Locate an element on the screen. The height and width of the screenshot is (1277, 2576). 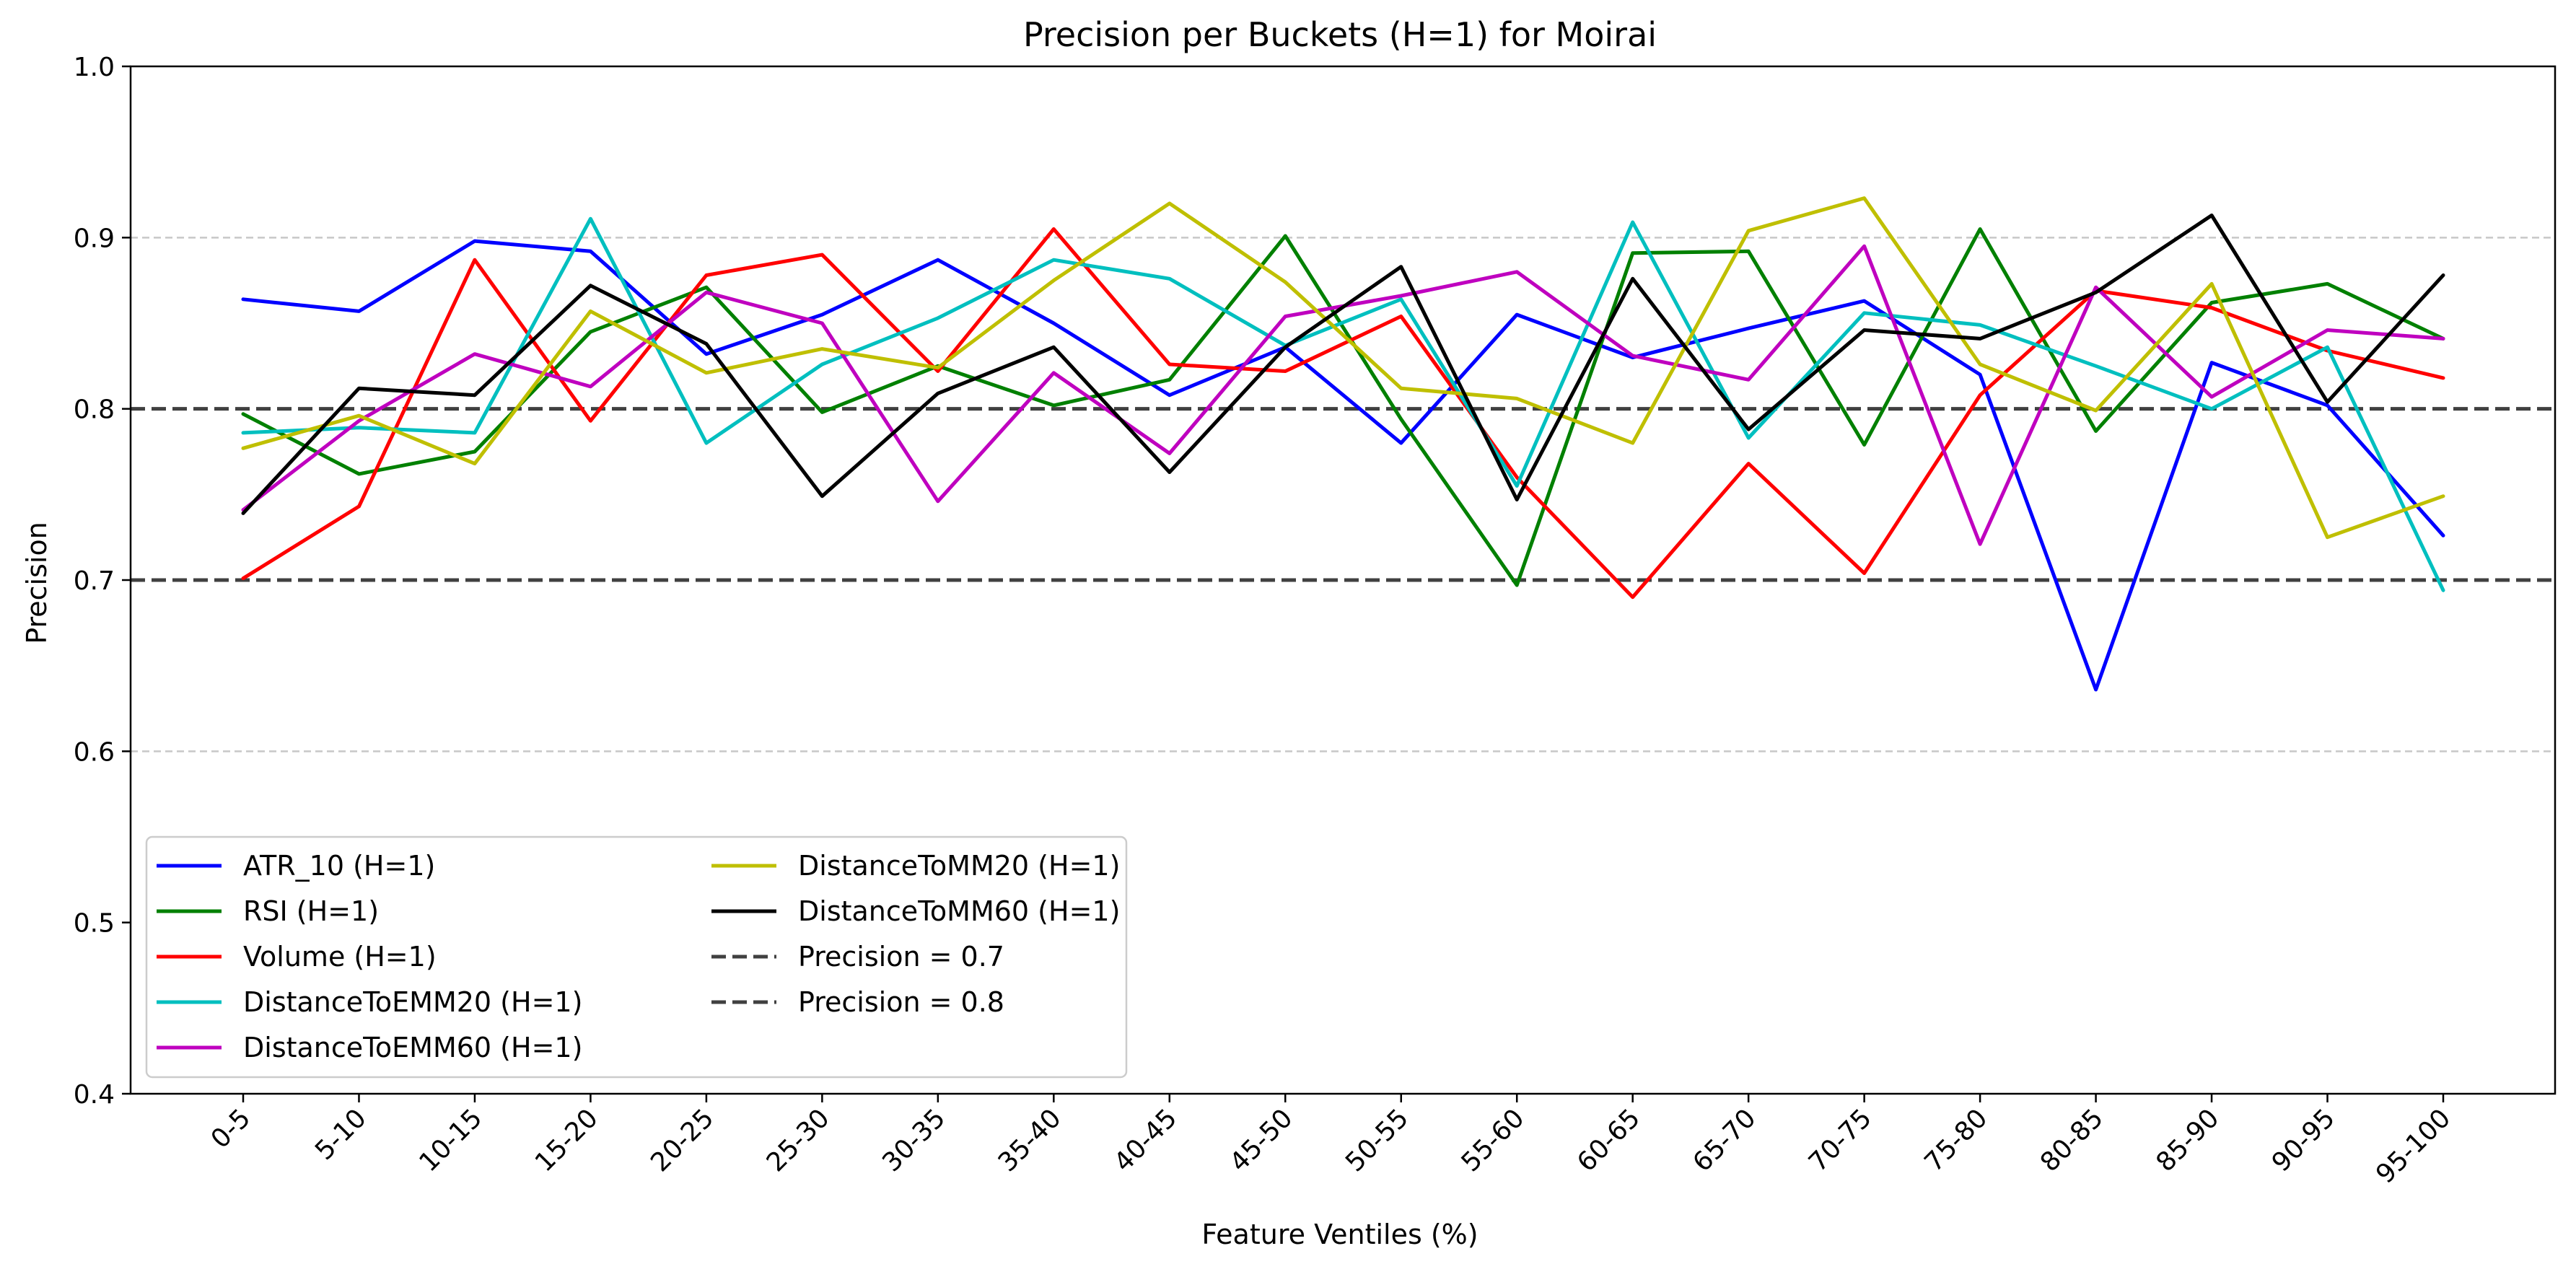
legend-label: DistanceToEMM20 (H=1) is located at coordinates (412, 1002).